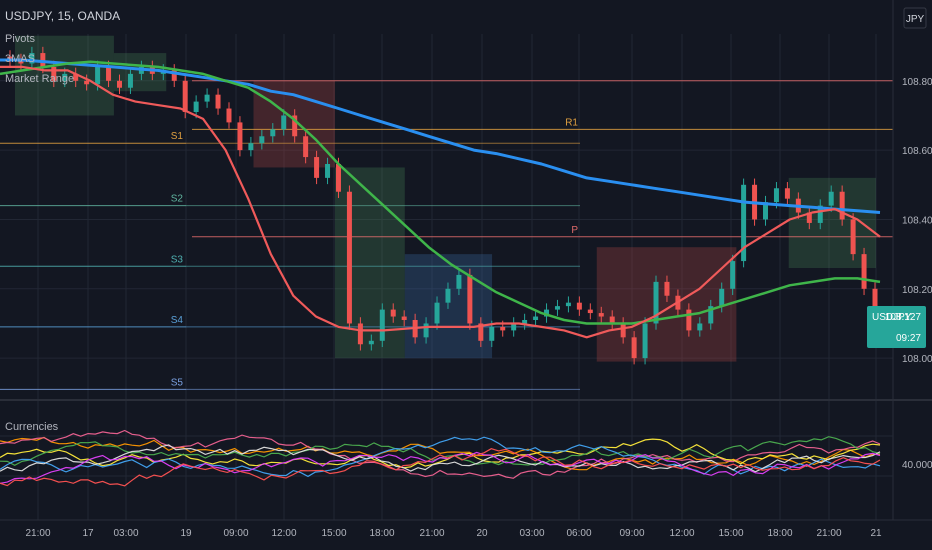  I want to click on currency-button-label: JPY, so click(915, 19).